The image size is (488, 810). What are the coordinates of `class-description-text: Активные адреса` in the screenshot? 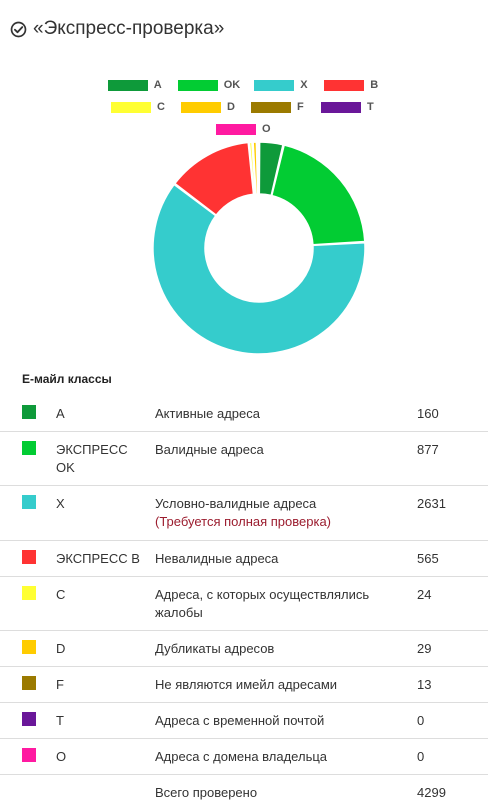 It's located at (207, 413).